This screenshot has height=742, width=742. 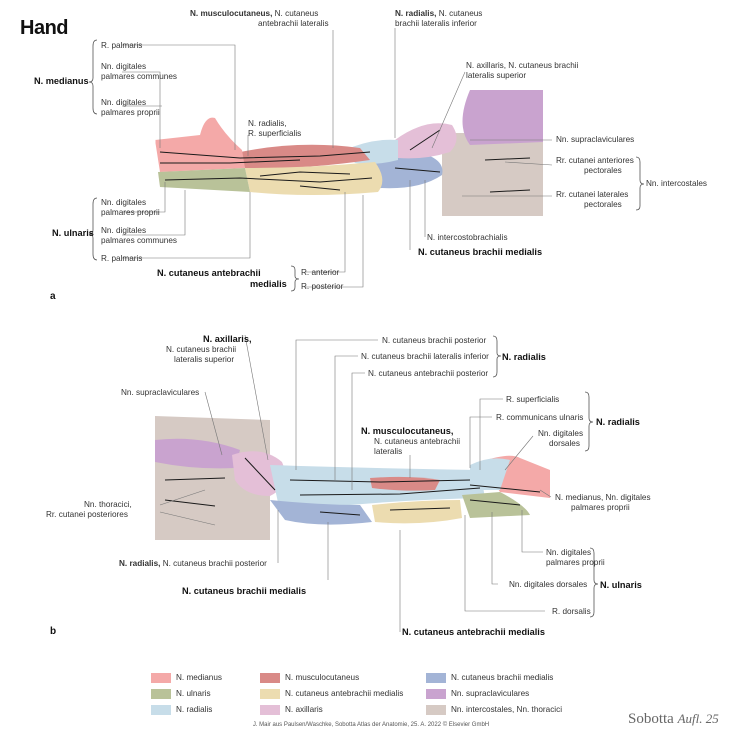 I want to click on label-b-u-dig-pp-2: palmares proprii, so click(x=575, y=562).